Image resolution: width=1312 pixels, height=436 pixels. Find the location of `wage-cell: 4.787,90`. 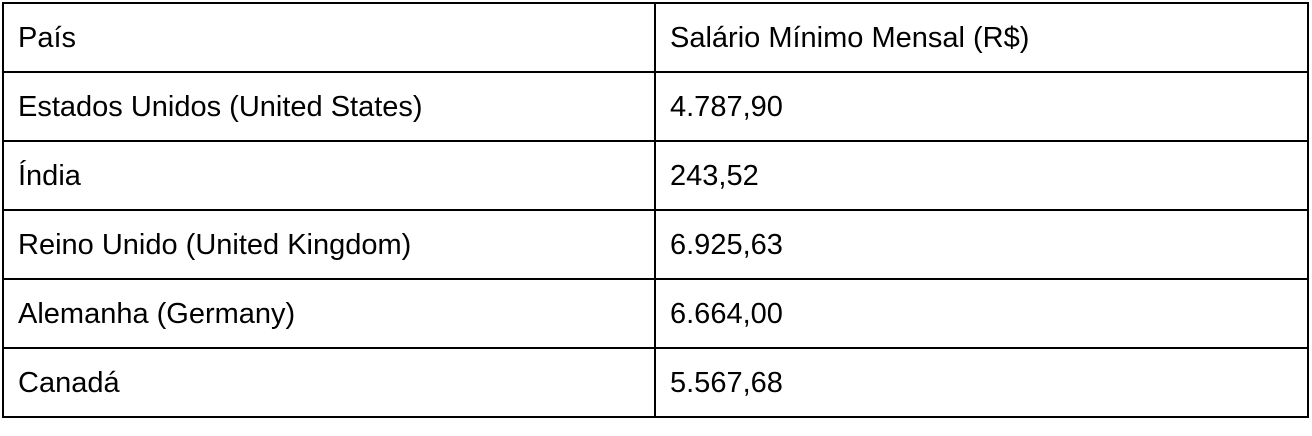

wage-cell: 4.787,90 is located at coordinates (981, 106).